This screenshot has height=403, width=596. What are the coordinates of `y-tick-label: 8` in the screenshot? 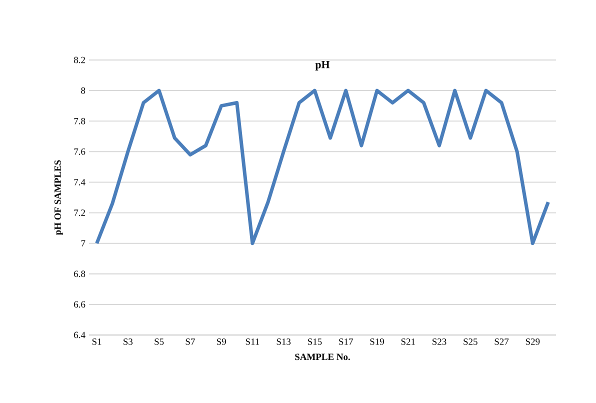 It's located at (83, 90).